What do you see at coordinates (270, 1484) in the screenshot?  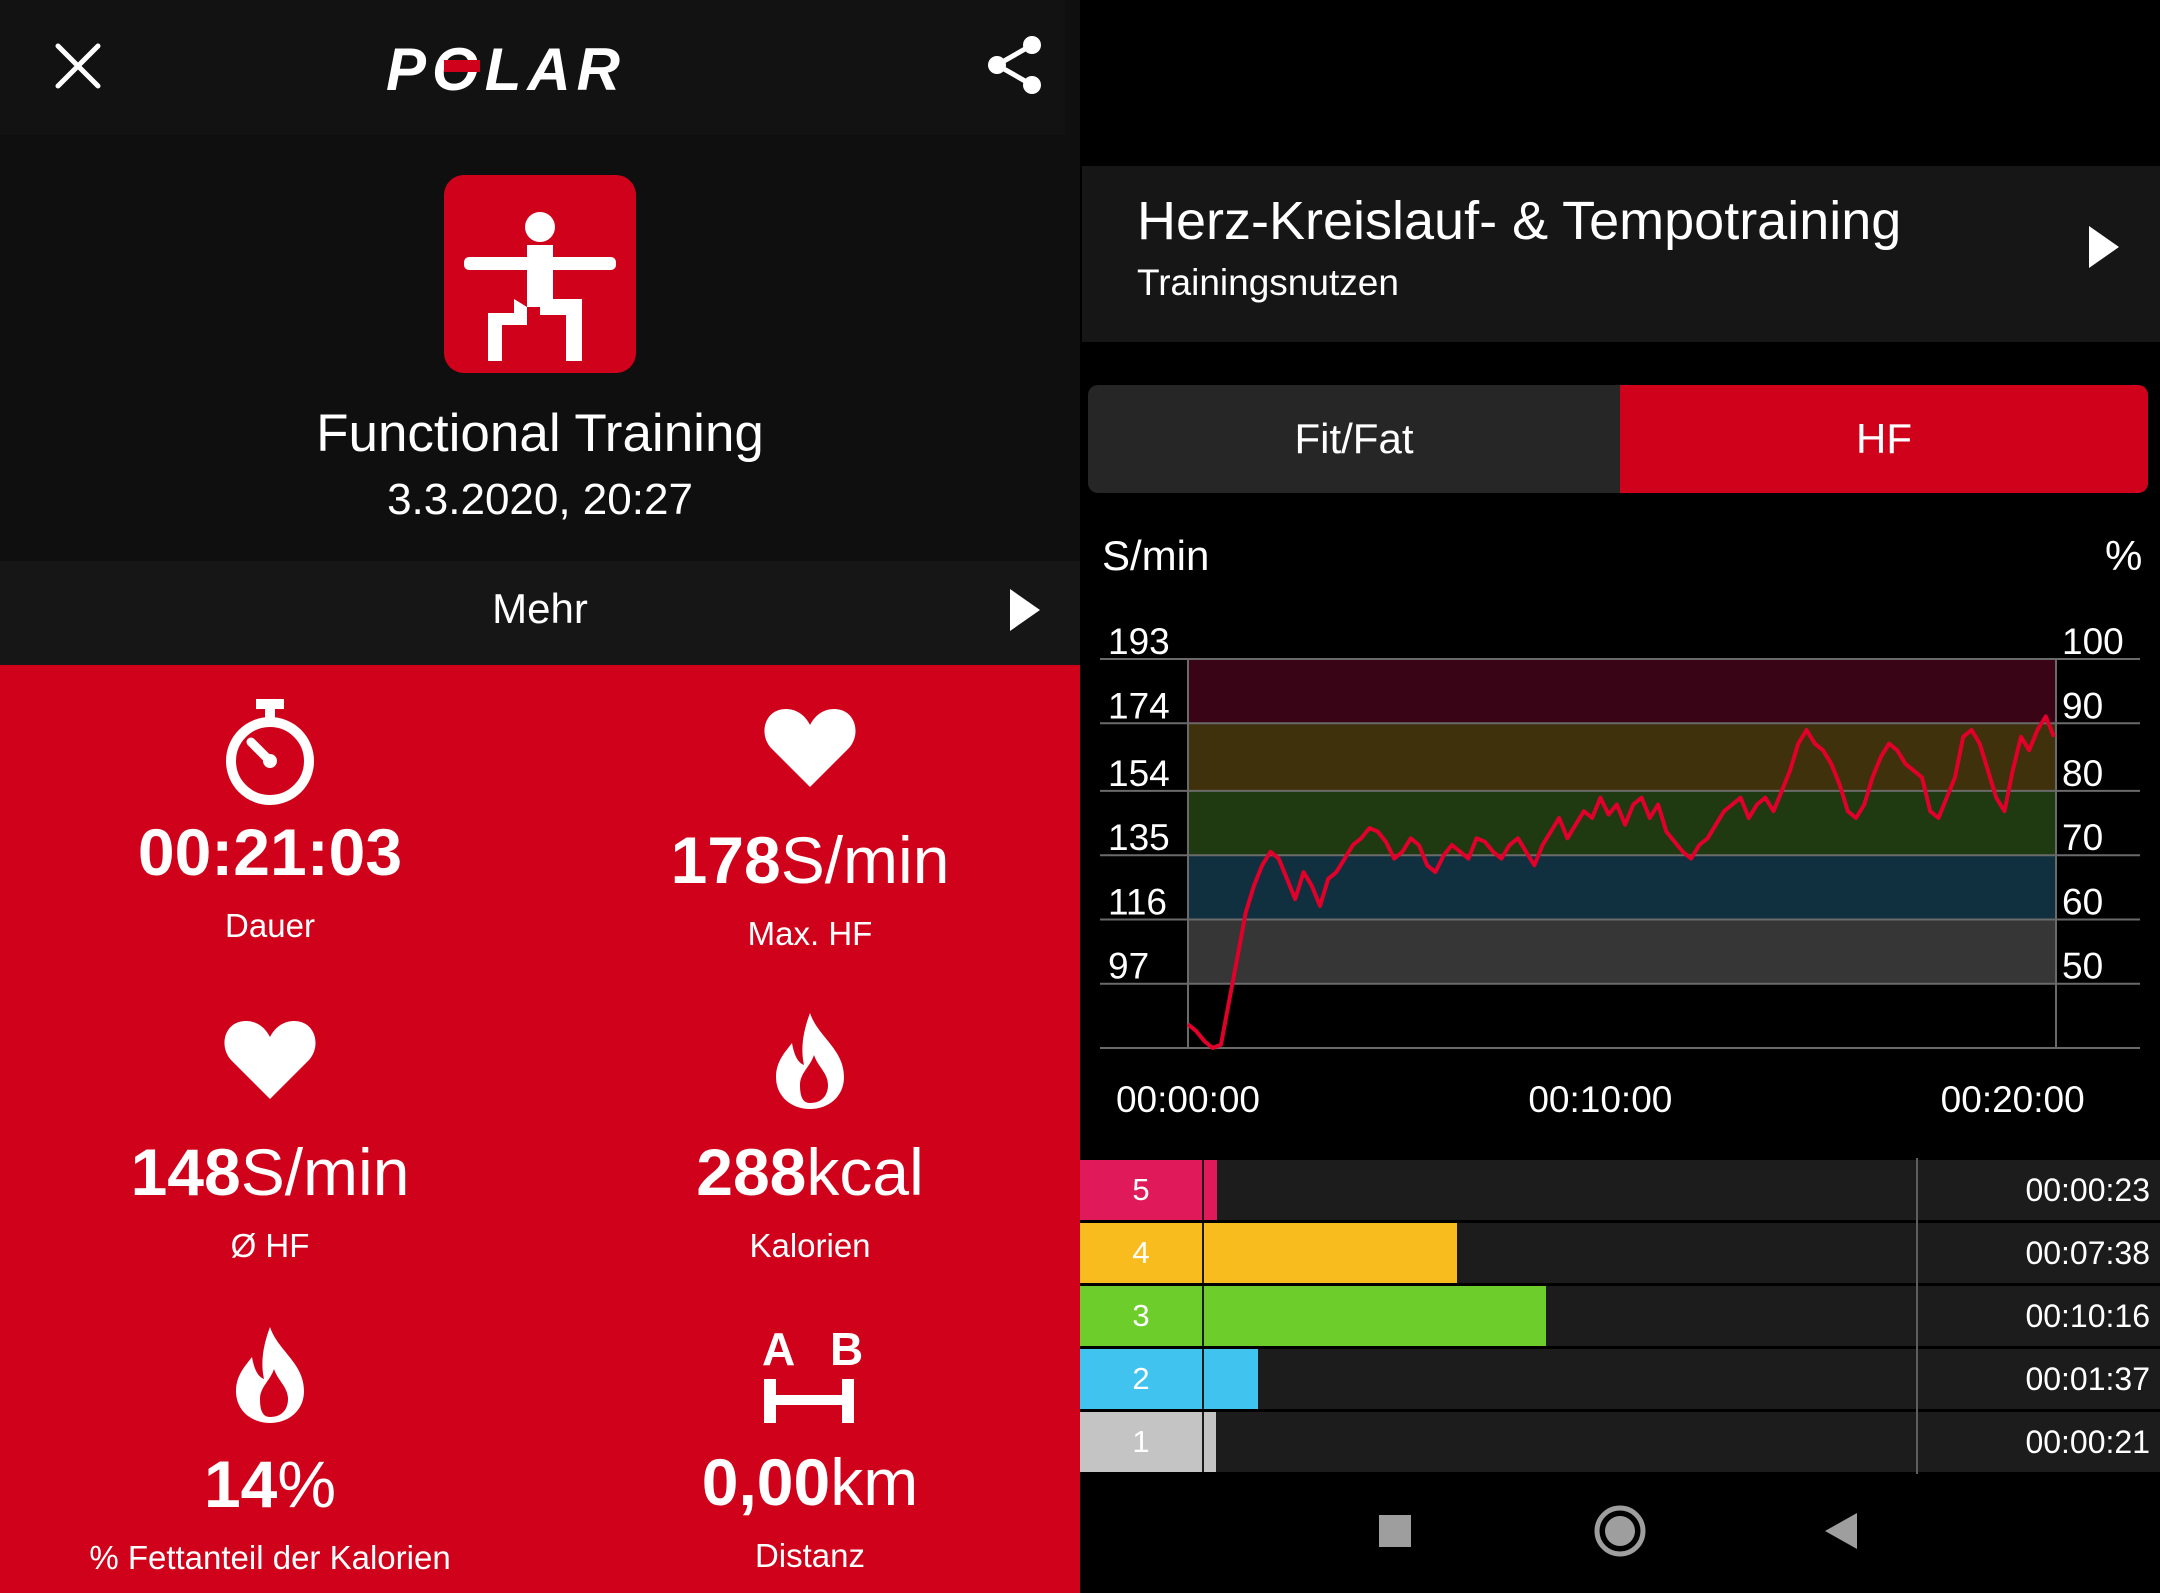 I see `stat-fat-percent-value: 14%` at bounding box center [270, 1484].